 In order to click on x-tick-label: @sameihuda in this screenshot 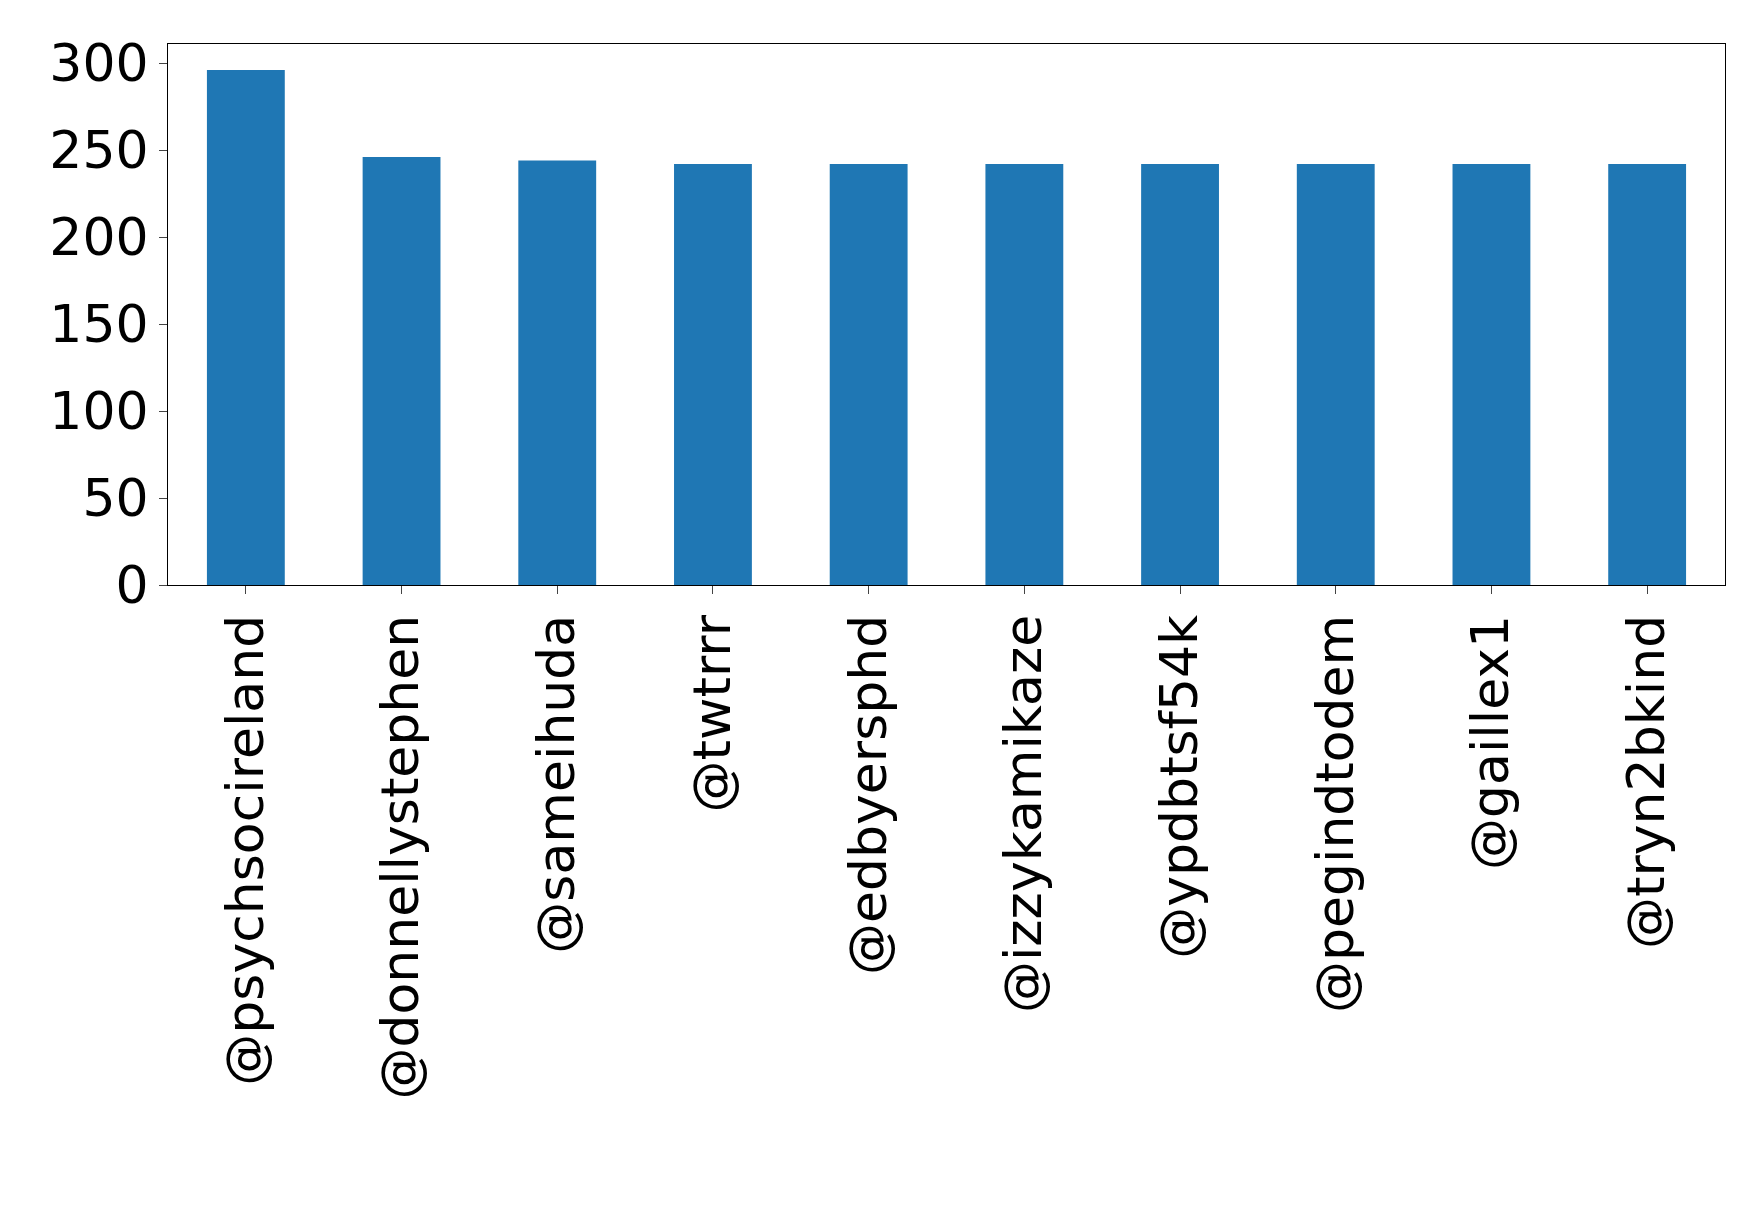, I will do `click(556, 784)`.